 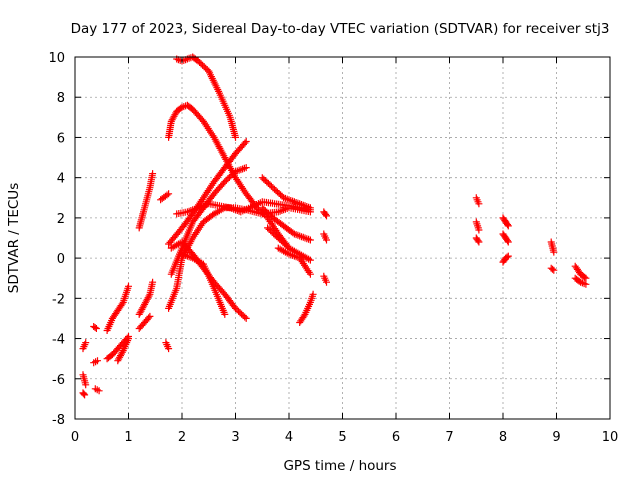 I want to click on y-tick-label: -4, so click(x=58, y=340).